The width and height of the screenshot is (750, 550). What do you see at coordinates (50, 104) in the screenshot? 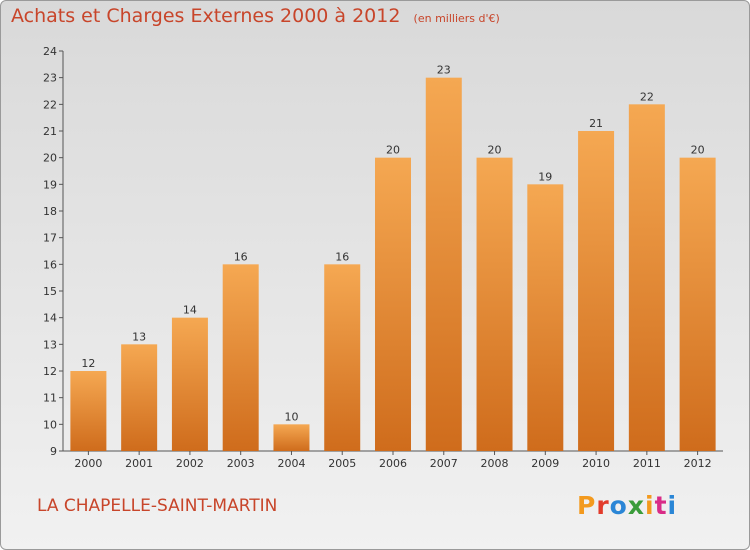
I see `y-tick-label: 22` at bounding box center [50, 104].